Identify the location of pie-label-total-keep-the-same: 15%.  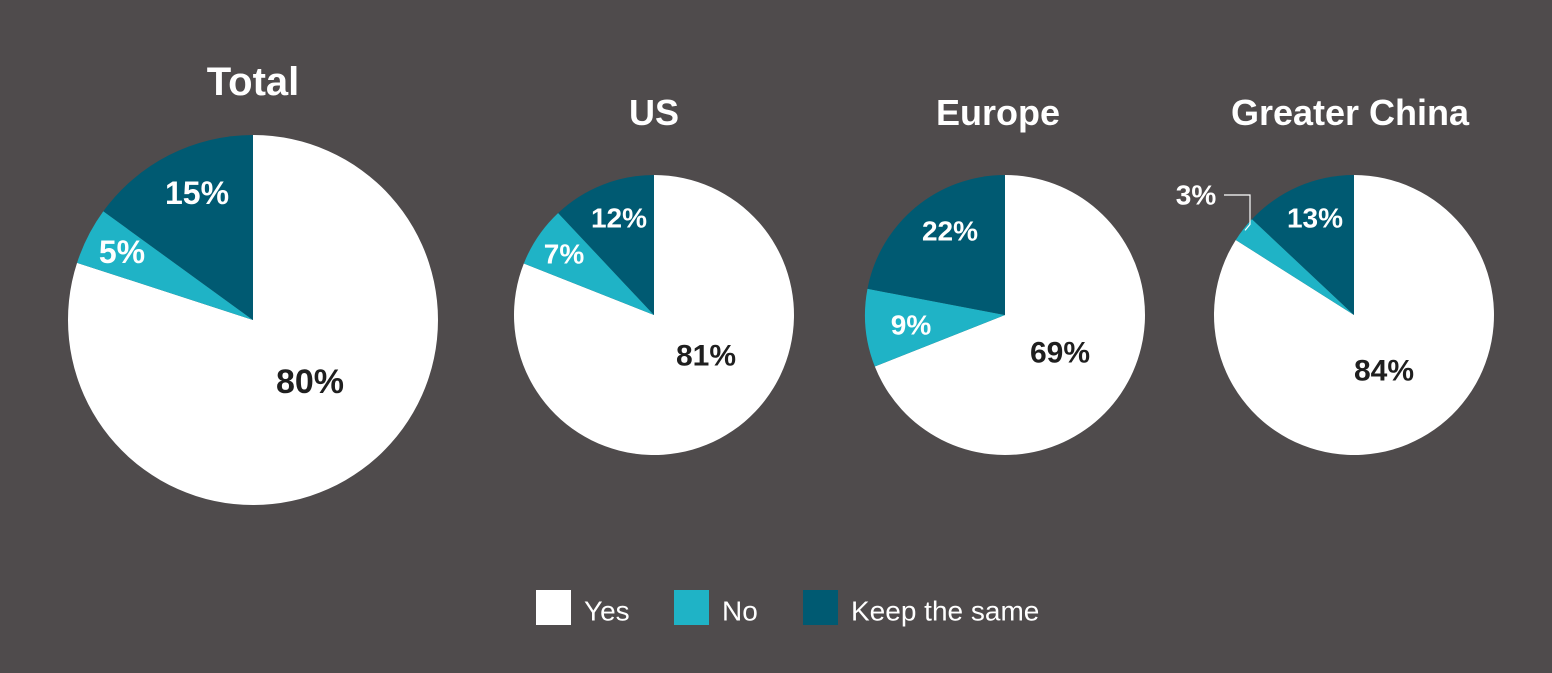
(197, 193).